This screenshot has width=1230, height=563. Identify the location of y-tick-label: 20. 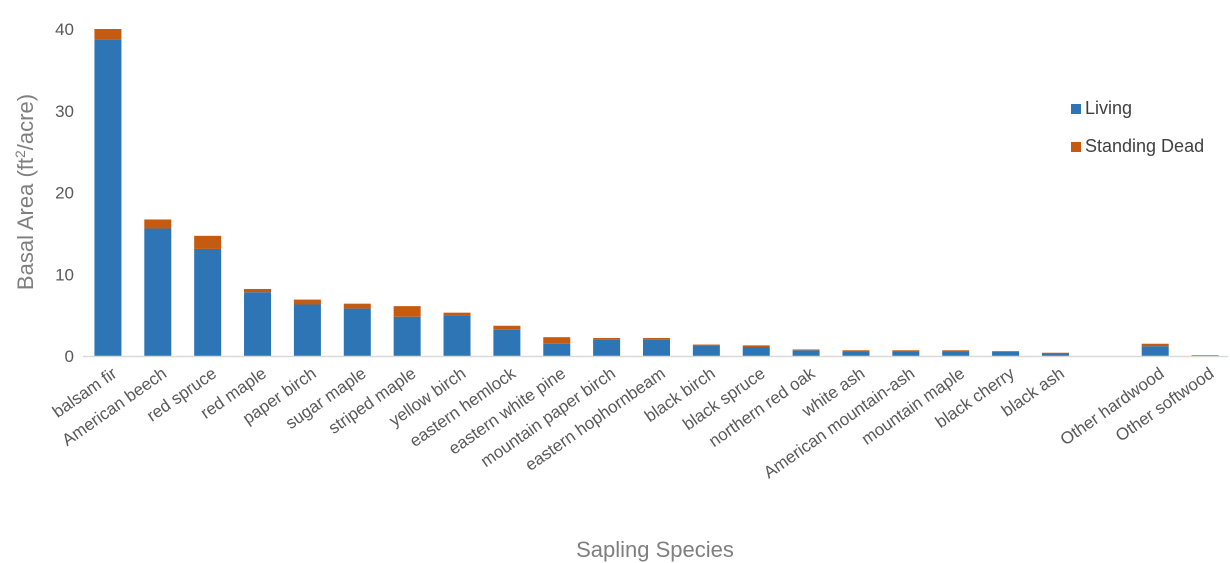
(64, 193).